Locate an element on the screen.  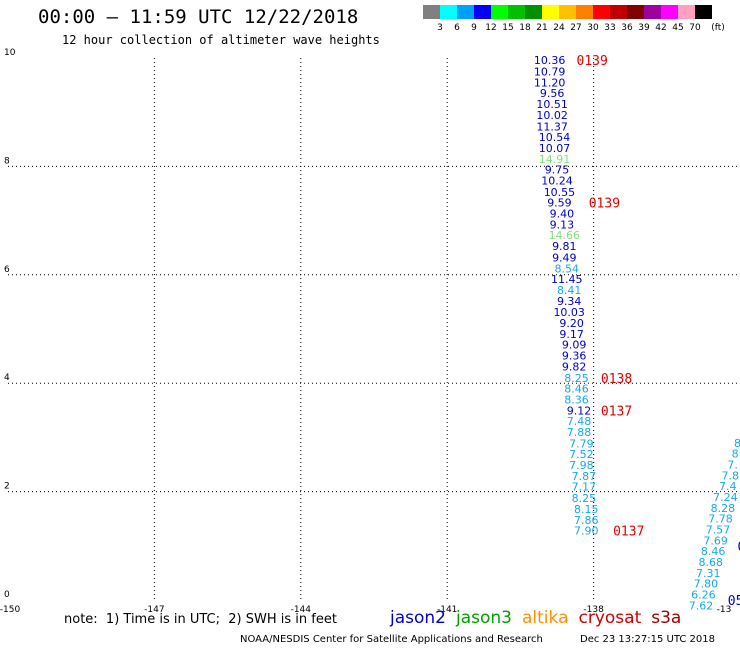
wave-height-point: 7. is located at coordinates (732, 465).